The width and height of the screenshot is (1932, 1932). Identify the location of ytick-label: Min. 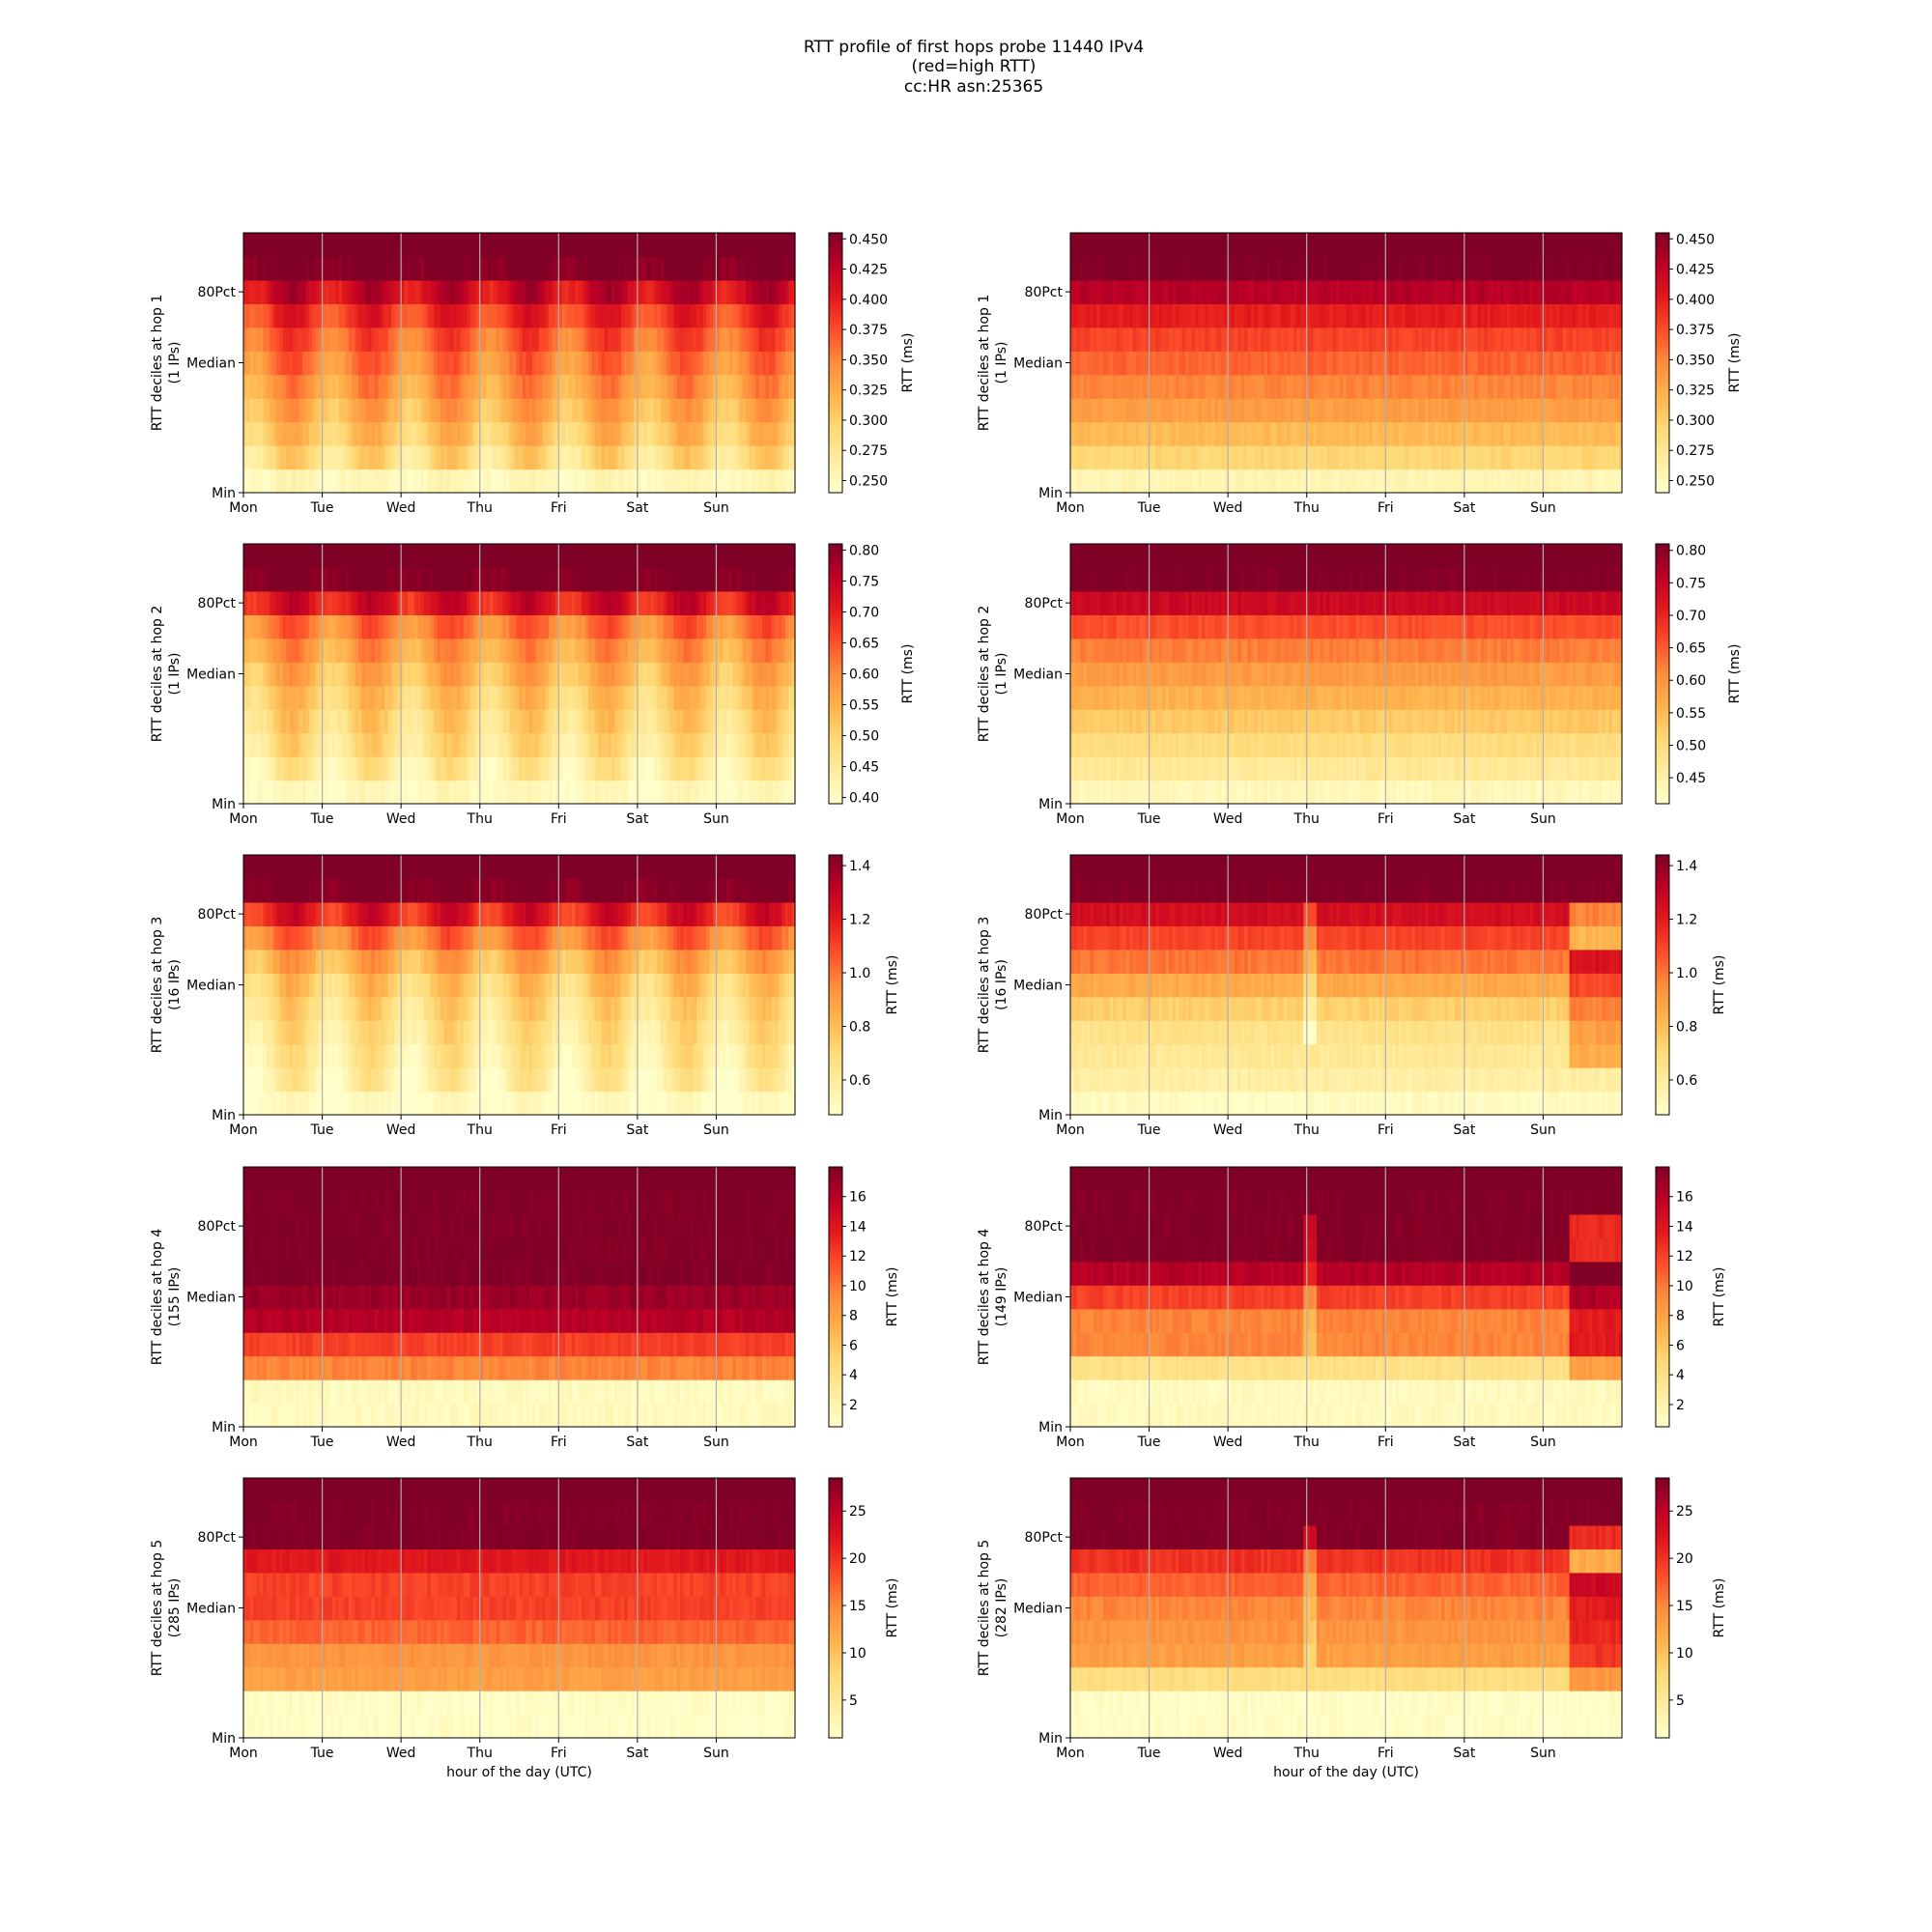
(224, 493).